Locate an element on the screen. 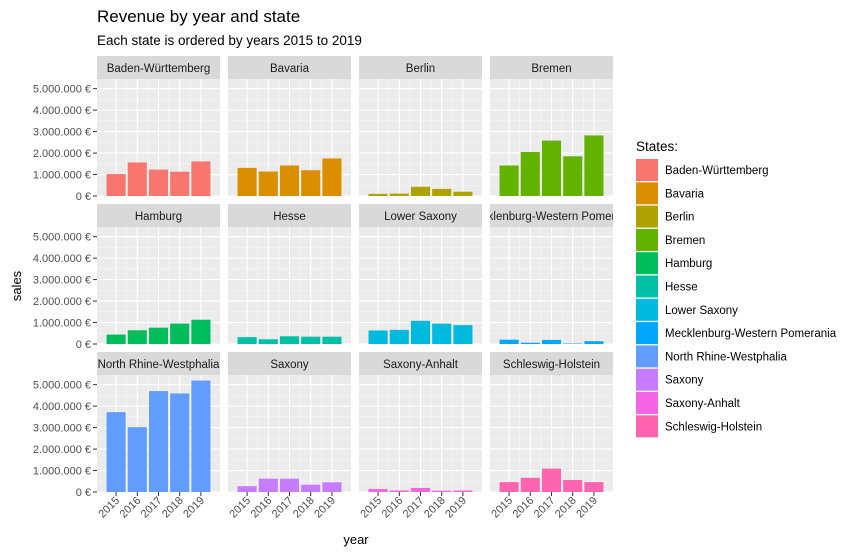 The image size is (865, 558). facet-panel: Bavaria is located at coordinates (289, 126).